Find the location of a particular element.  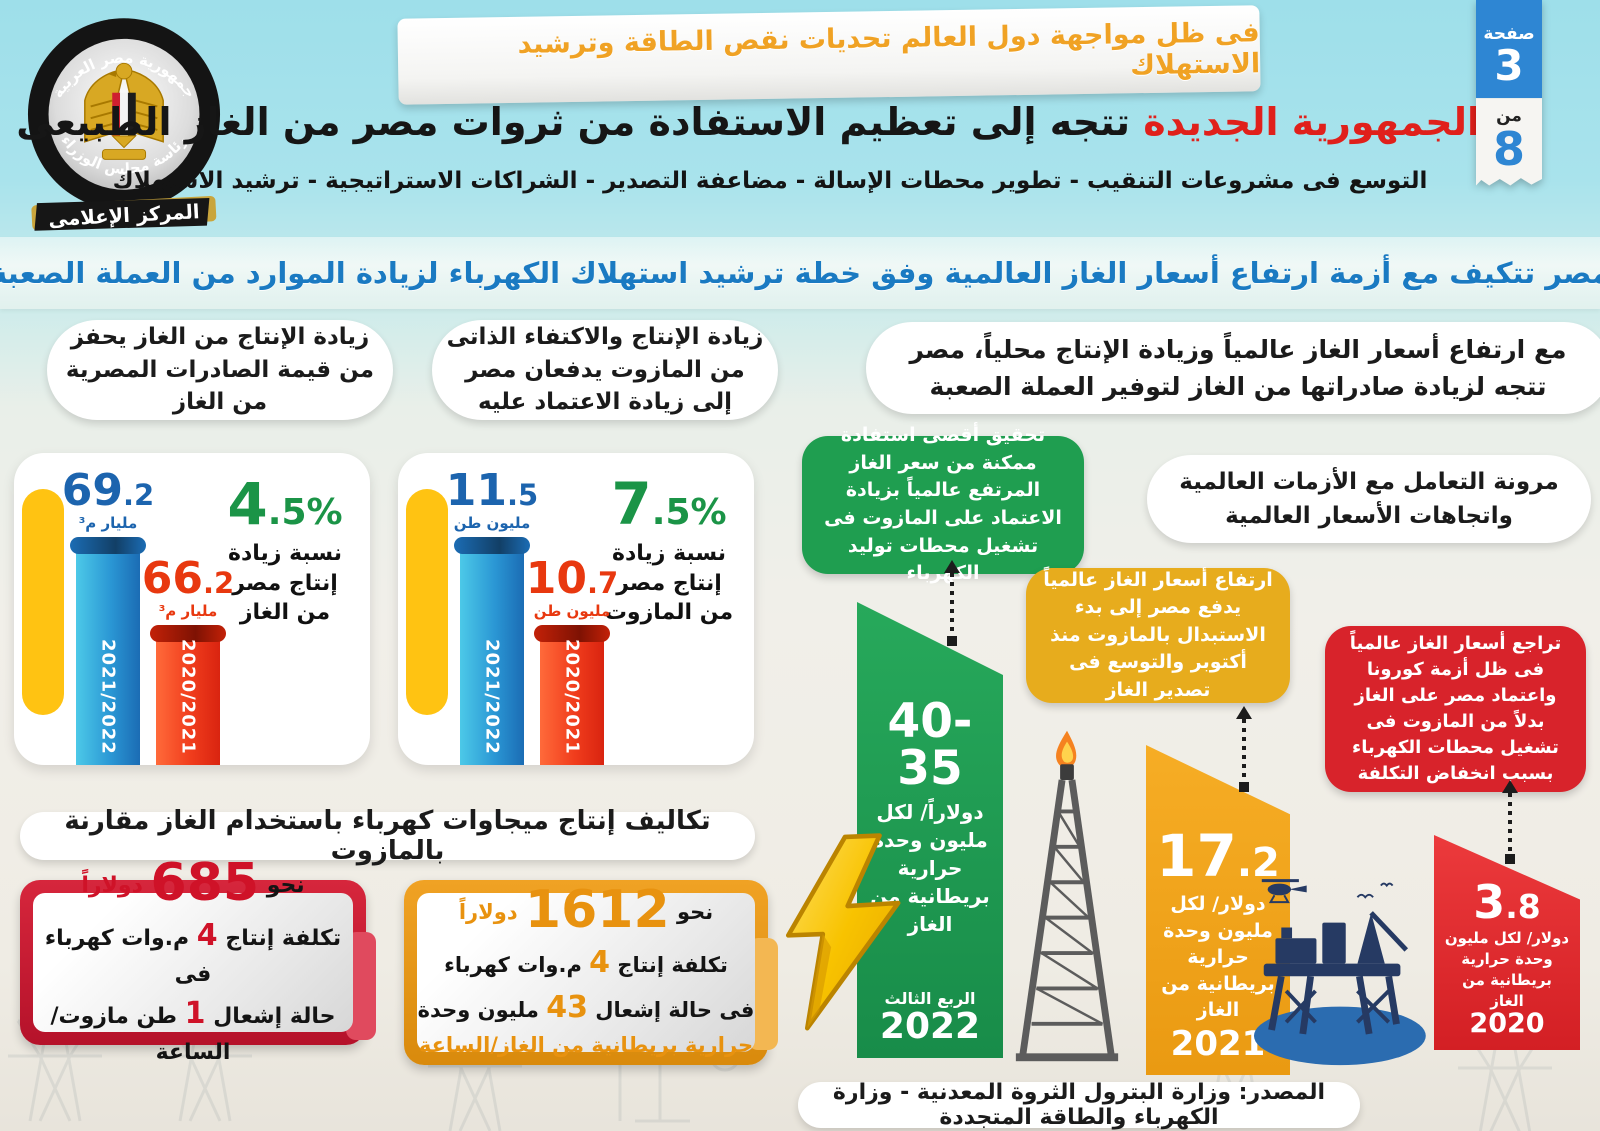

mazut-growth-percent: 7.5% is located at coordinates (669, 504).